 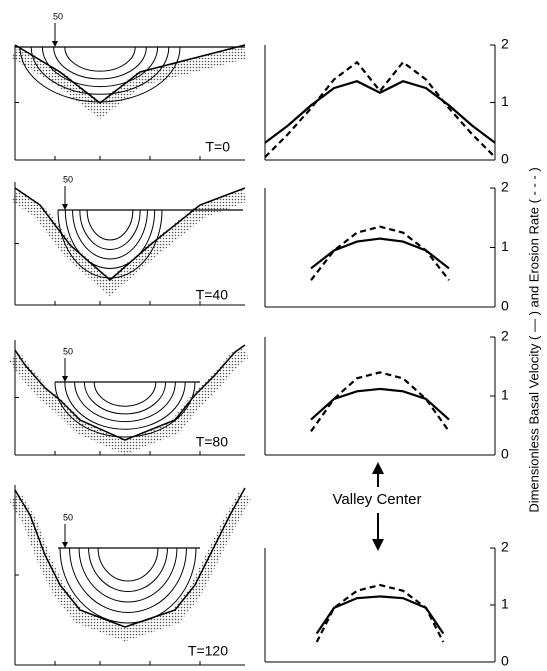 I want to click on time-label: T=80, so click(x=212, y=442).